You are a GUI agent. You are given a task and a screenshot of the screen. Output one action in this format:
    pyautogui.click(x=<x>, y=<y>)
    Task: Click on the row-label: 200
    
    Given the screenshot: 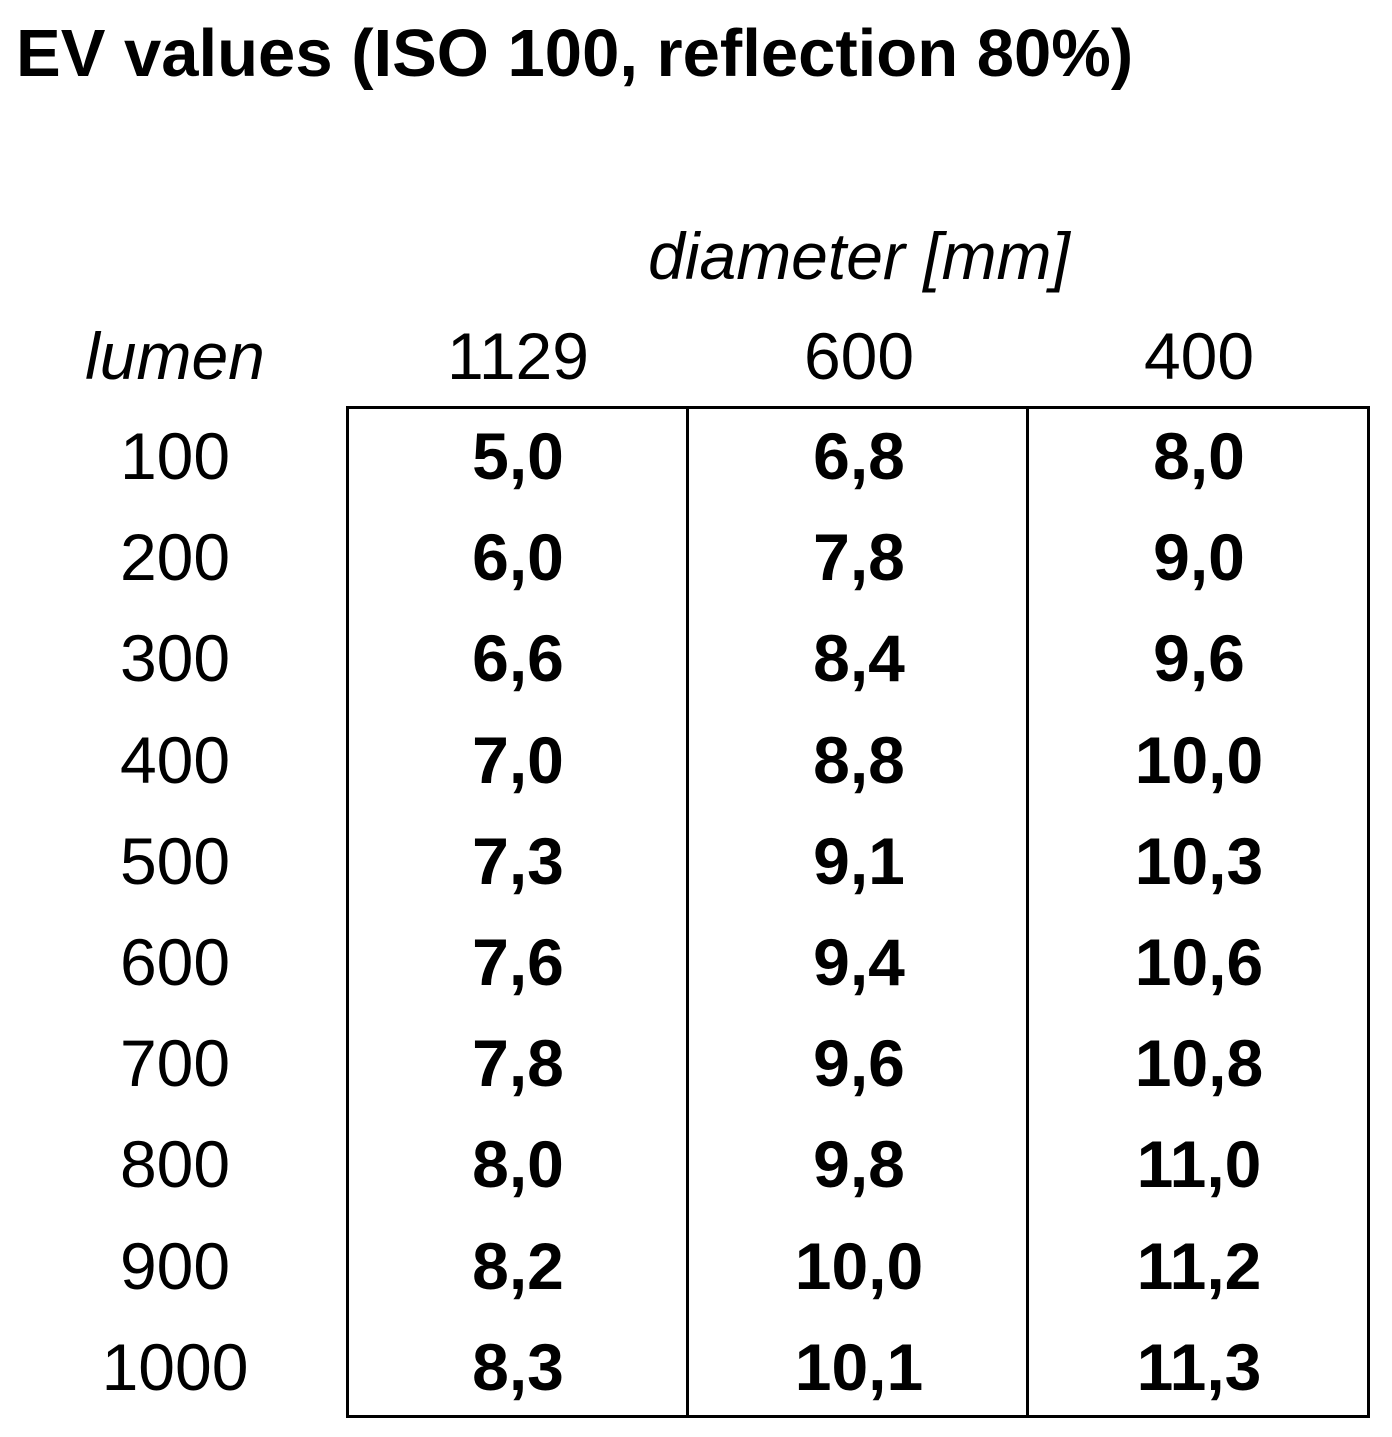 What is the action you would take?
    pyautogui.click(x=175, y=557)
    